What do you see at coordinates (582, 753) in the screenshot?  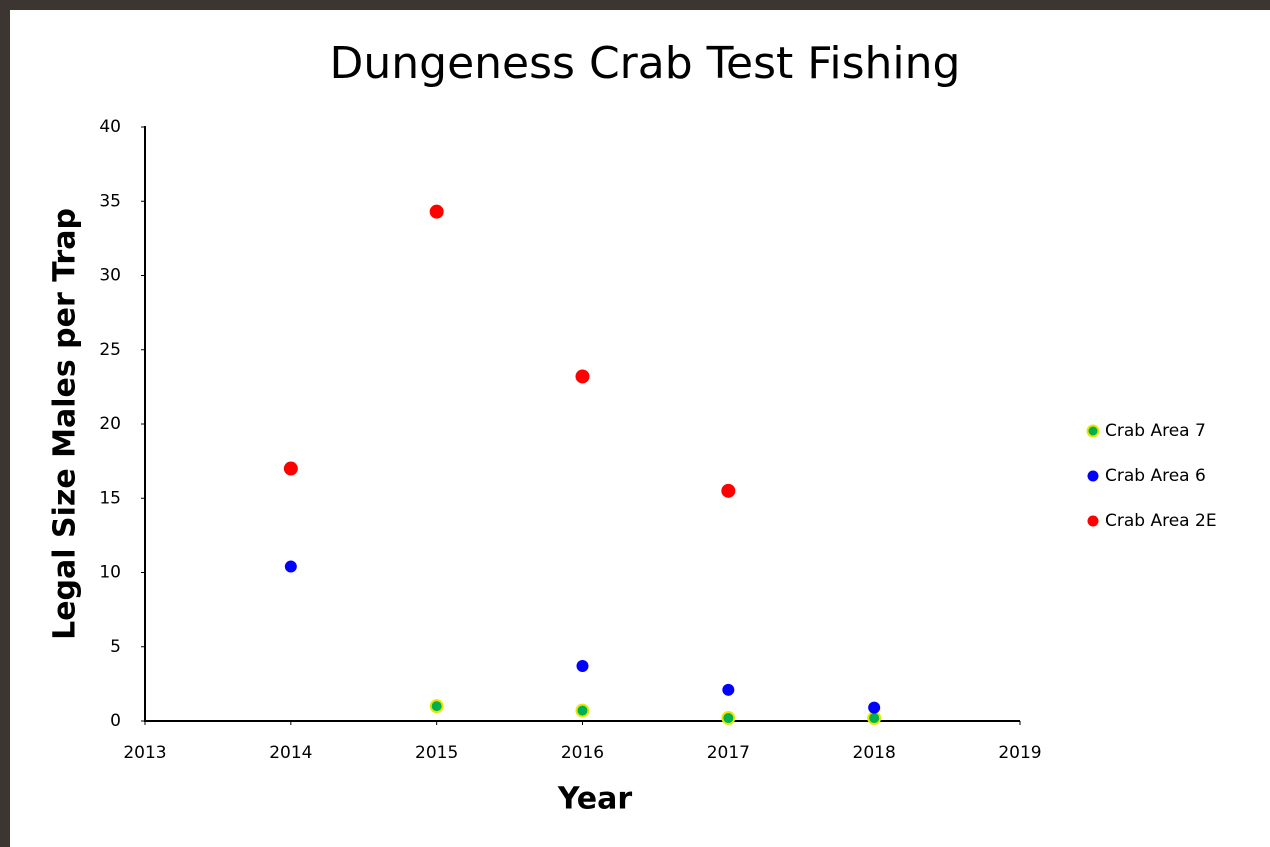 I see `x-tick-label: 2016` at bounding box center [582, 753].